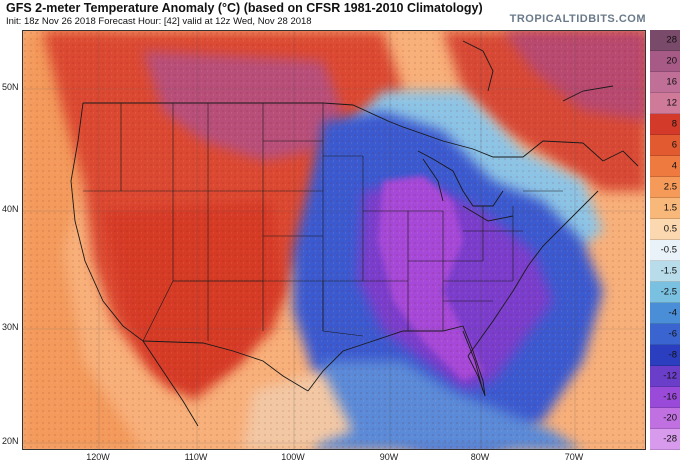  I want to click on colorbar-level-label: -2.5, so click(668, 292).